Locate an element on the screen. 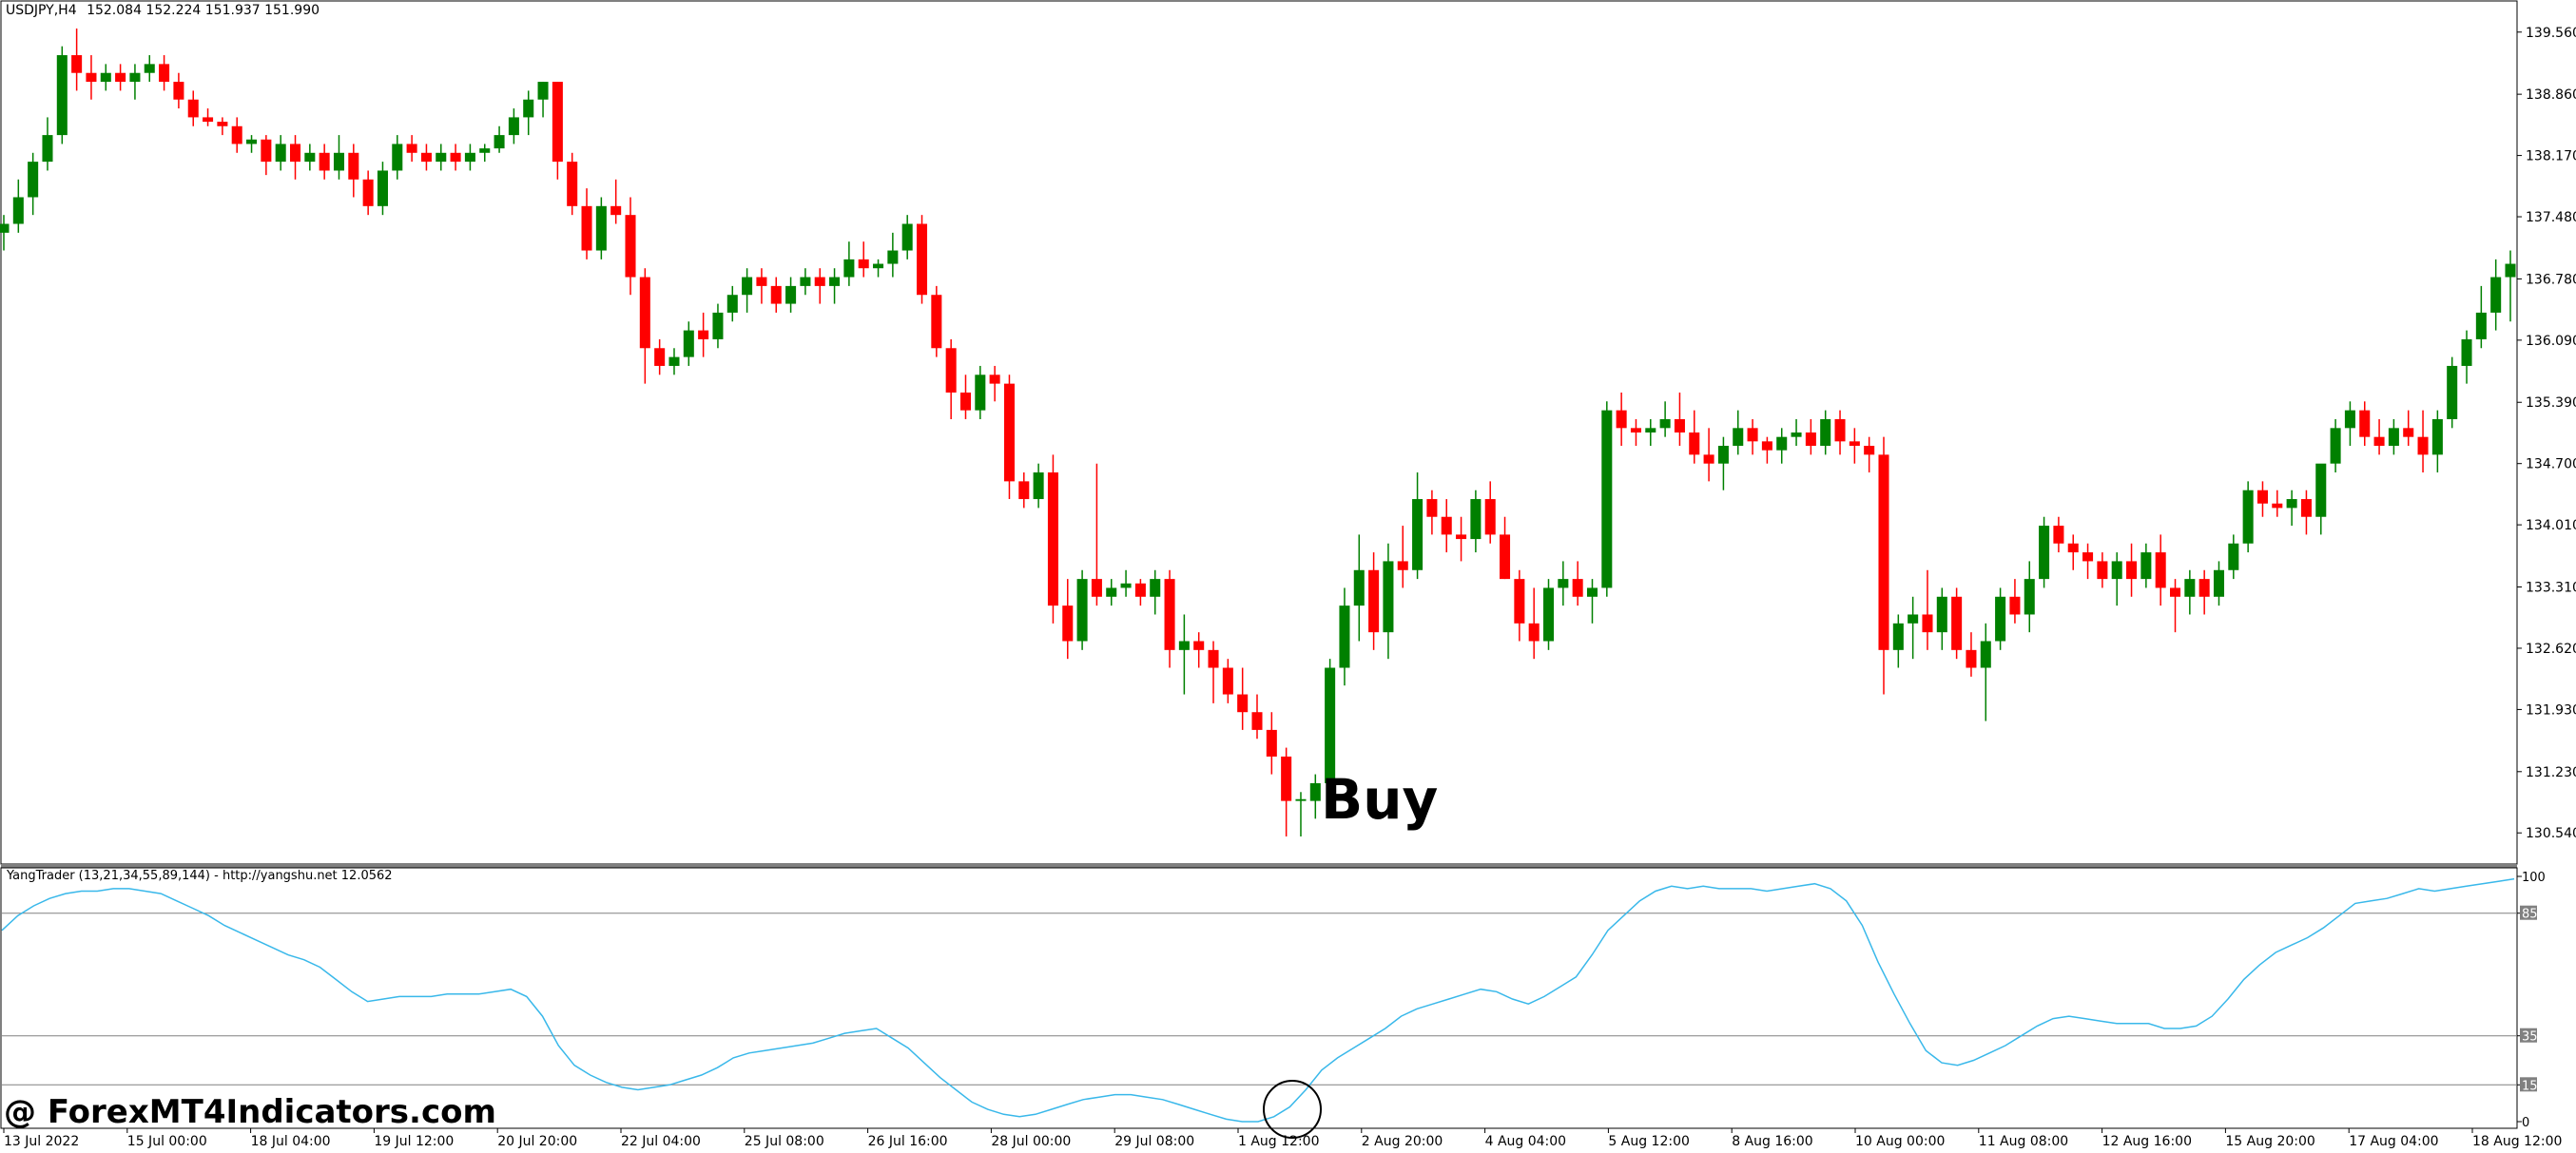  price-tick-label: 139.560 is located at coordinates (2551, 33).